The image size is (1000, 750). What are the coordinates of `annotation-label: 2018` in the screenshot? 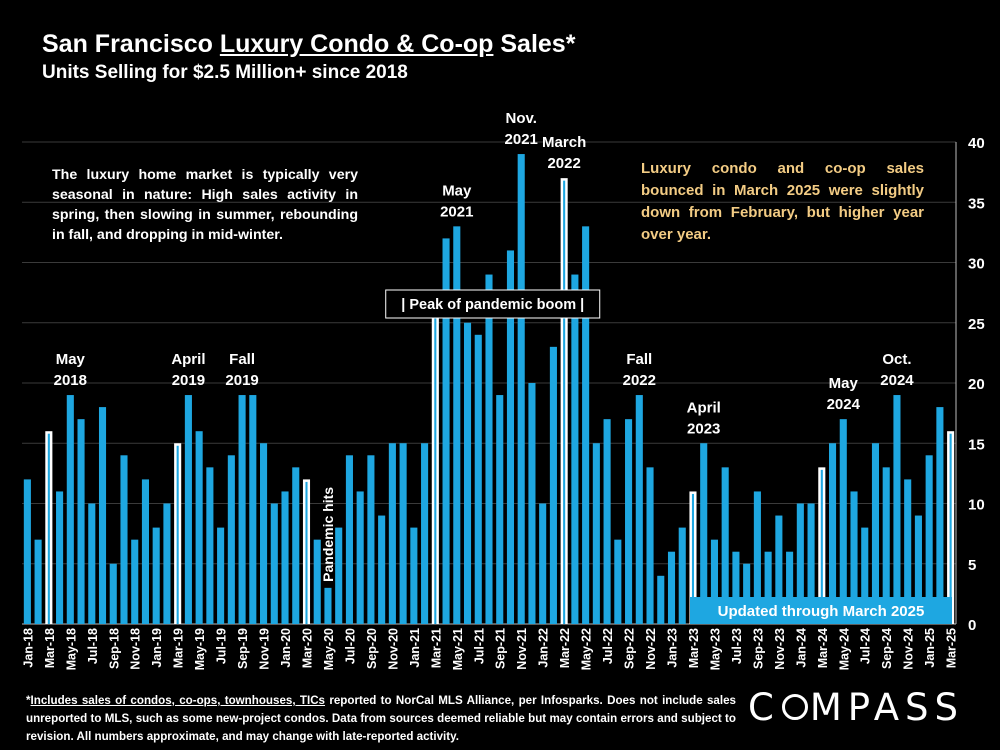 It's located at (70, 380).